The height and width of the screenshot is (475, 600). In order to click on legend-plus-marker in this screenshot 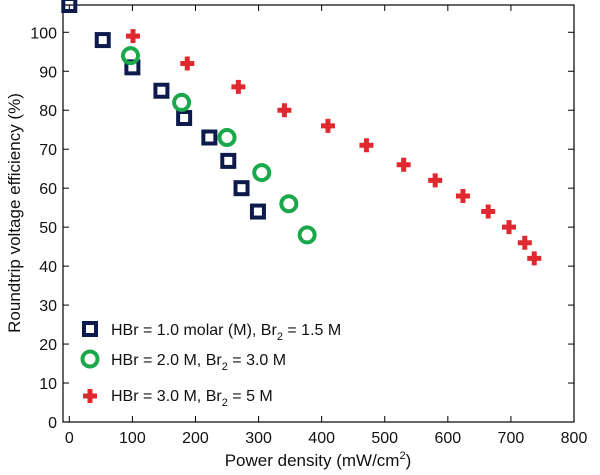, I will do `click(90, 396)`.